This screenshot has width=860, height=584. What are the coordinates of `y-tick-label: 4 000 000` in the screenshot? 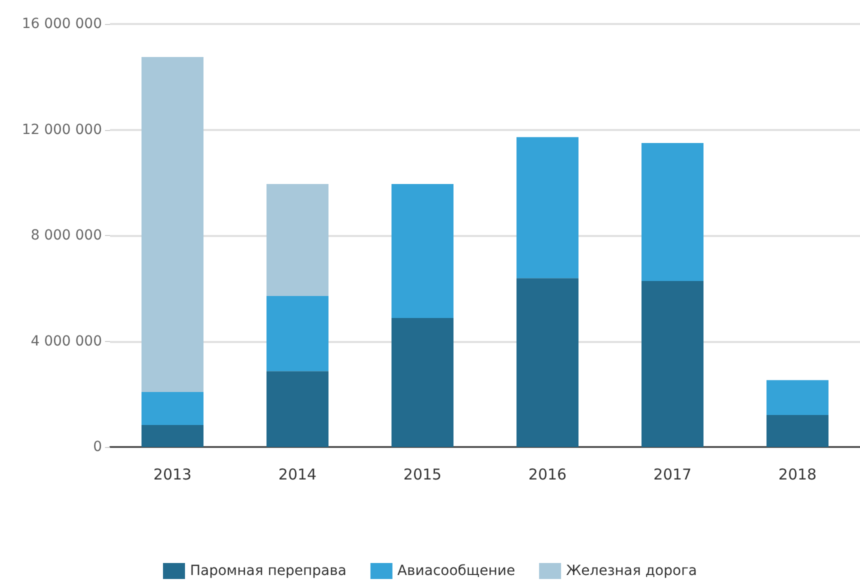 It's located at (66, 341).